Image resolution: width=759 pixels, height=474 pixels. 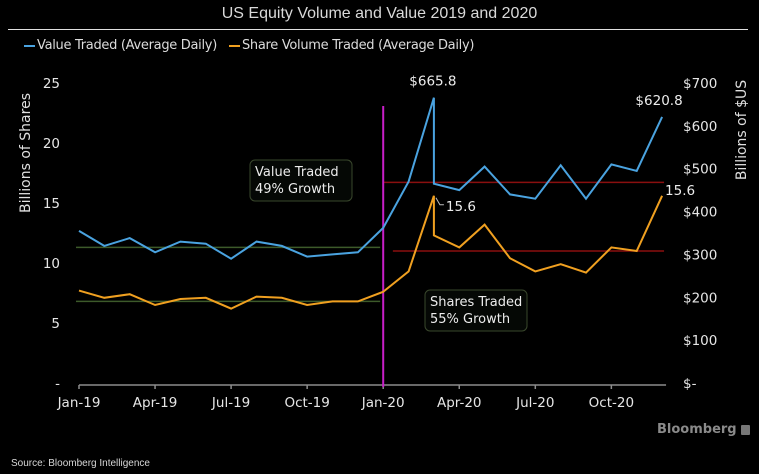 What do you see at coordinates (295, 189) in the screenshot?
I see `value-growth-box-line2: 49% Growth` at bounding box center [295, 189].